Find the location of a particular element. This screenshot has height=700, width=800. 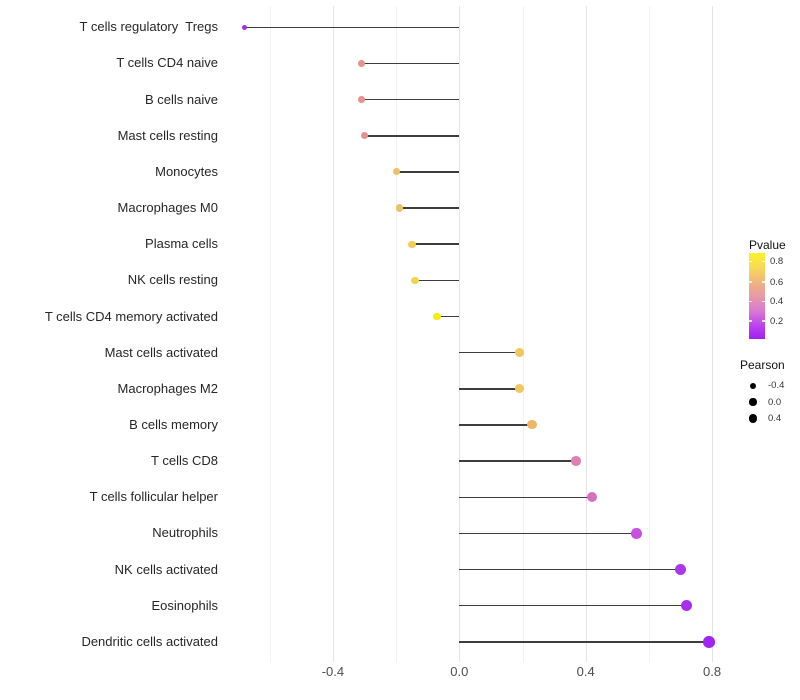

y-axis-label: Mast cells activated is located at coordinates (161, 352).